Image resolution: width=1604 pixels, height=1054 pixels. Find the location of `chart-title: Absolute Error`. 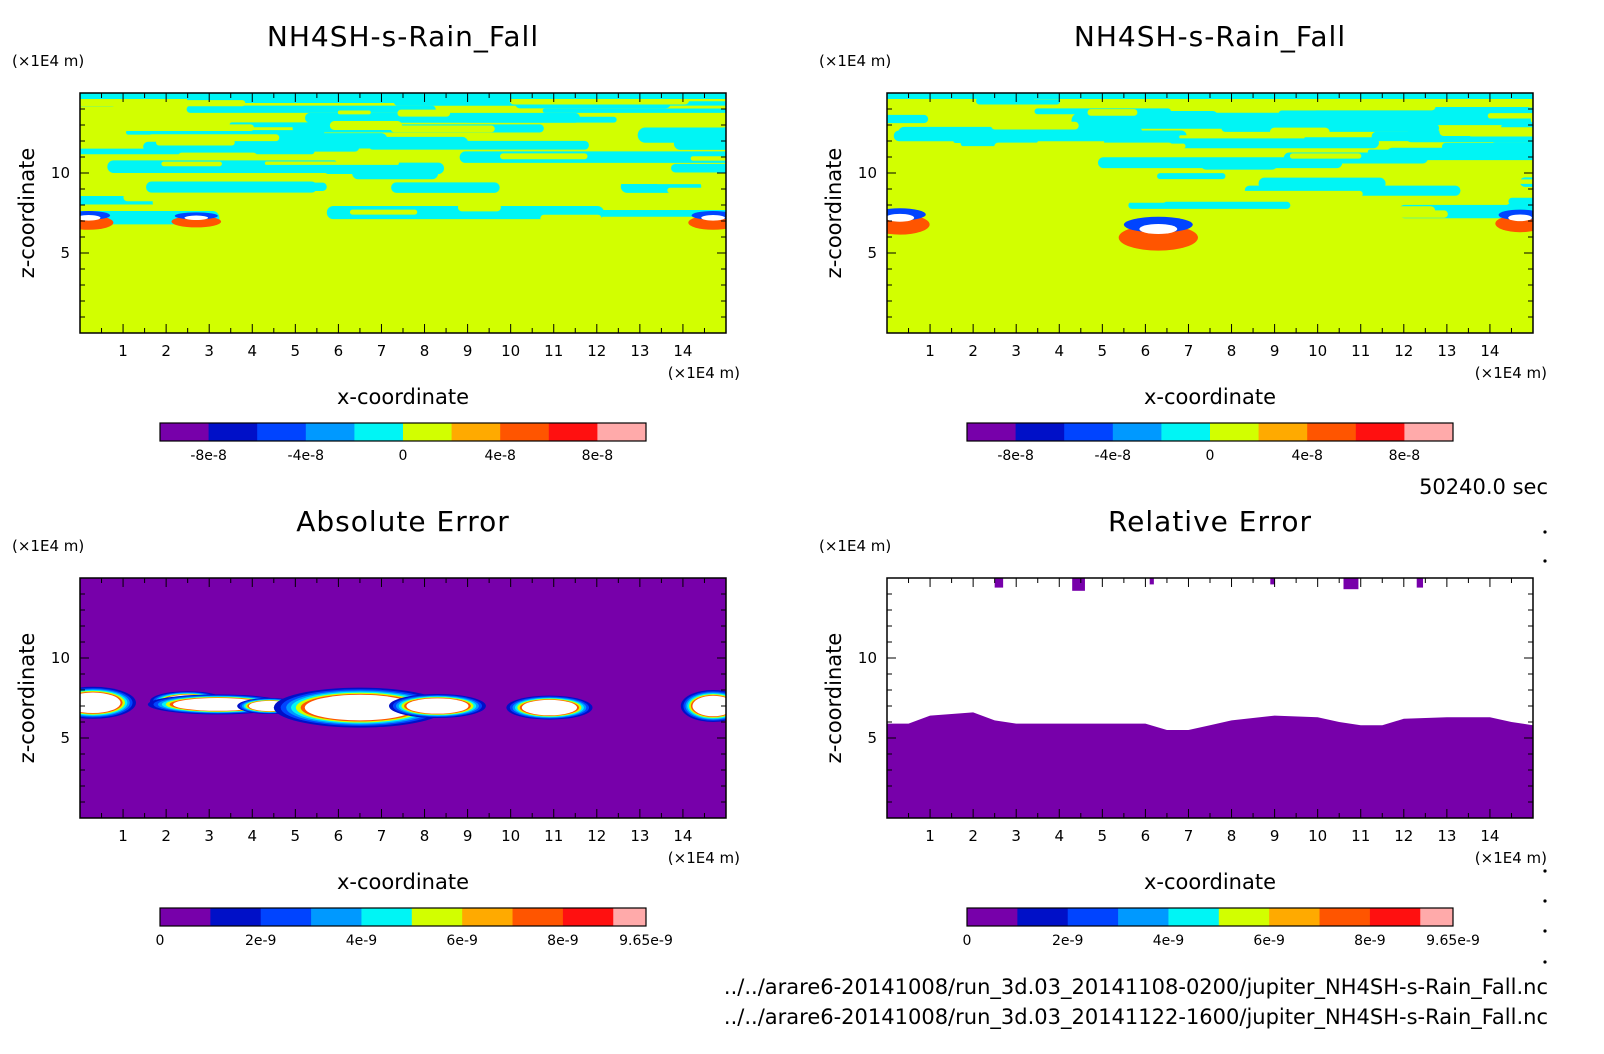

chart-title: Absolute Error is located at coordinates (403, 521).